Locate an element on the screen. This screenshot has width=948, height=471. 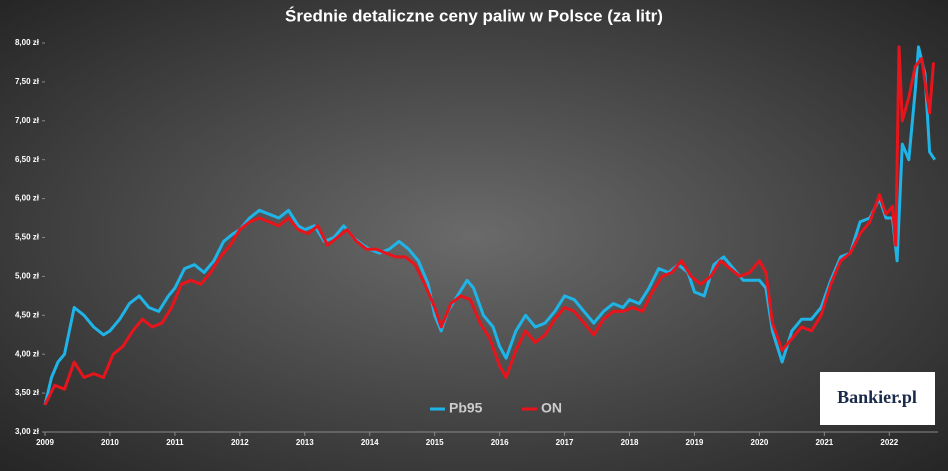
y-tick-label: 3,50 zł is located at coordinates (27, 392).